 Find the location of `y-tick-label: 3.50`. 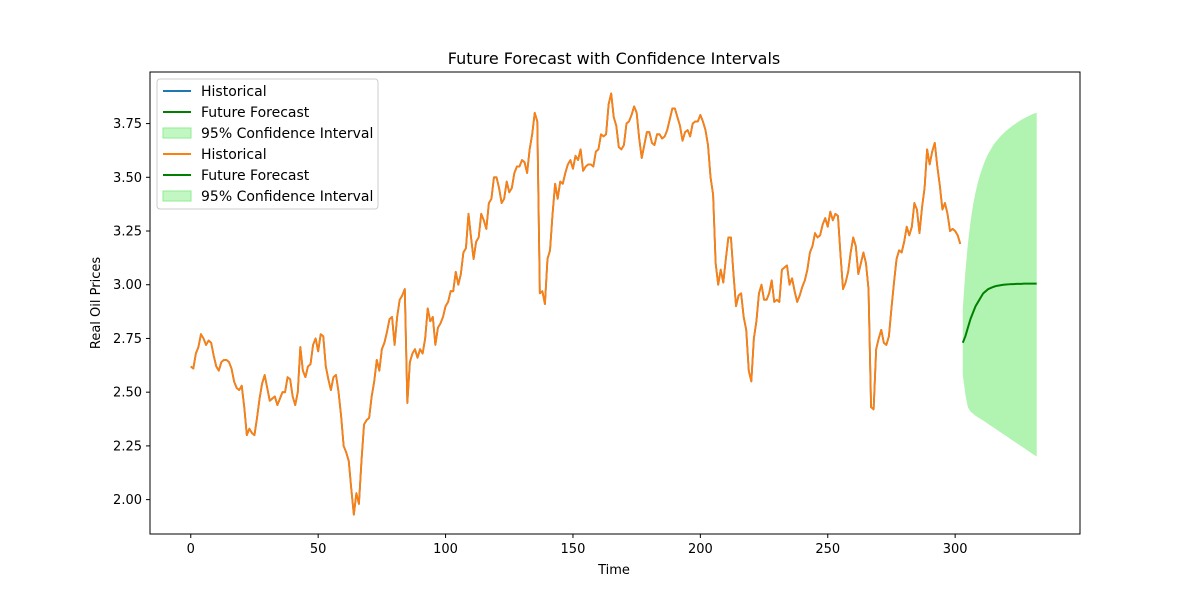

y-tick-label: 3.50 is located at coordinates (127, 178).